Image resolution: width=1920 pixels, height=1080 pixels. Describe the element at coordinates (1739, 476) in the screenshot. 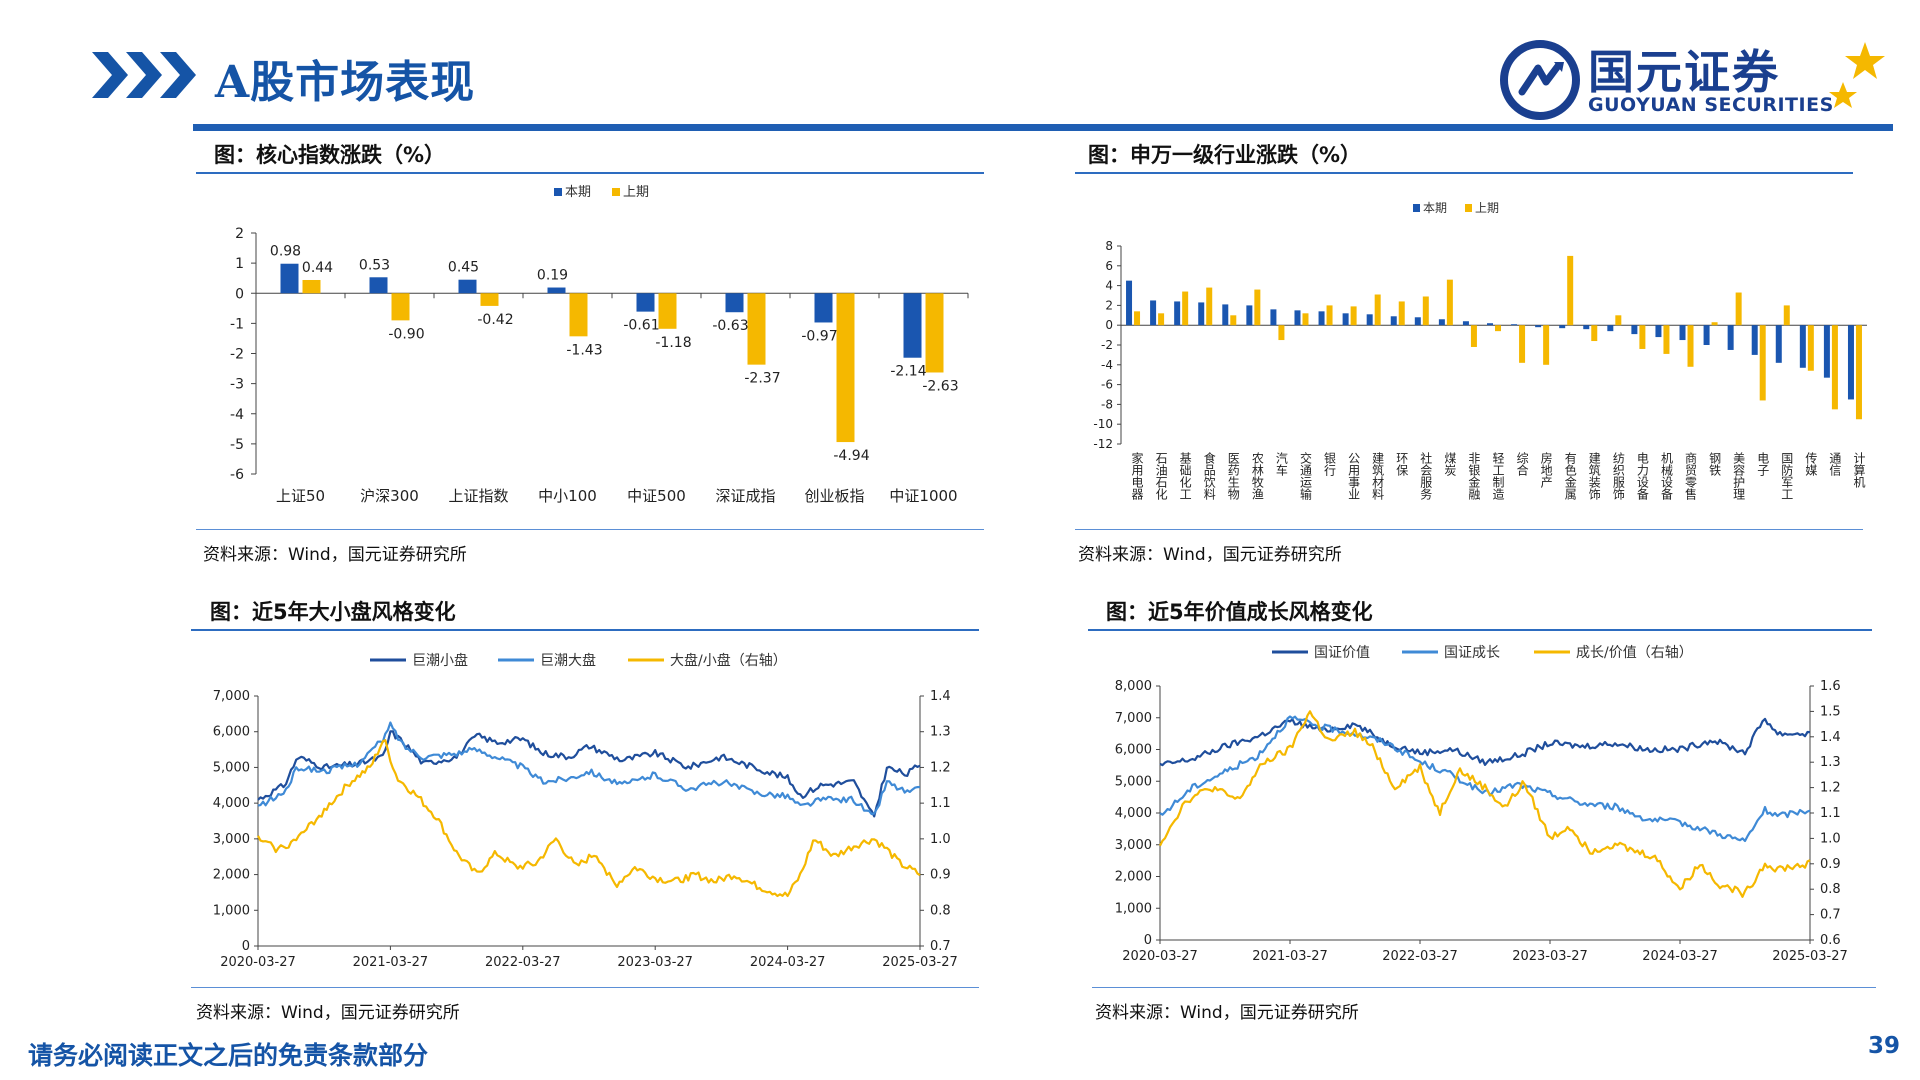

I see `x-category-label: 美容护理` at that location.